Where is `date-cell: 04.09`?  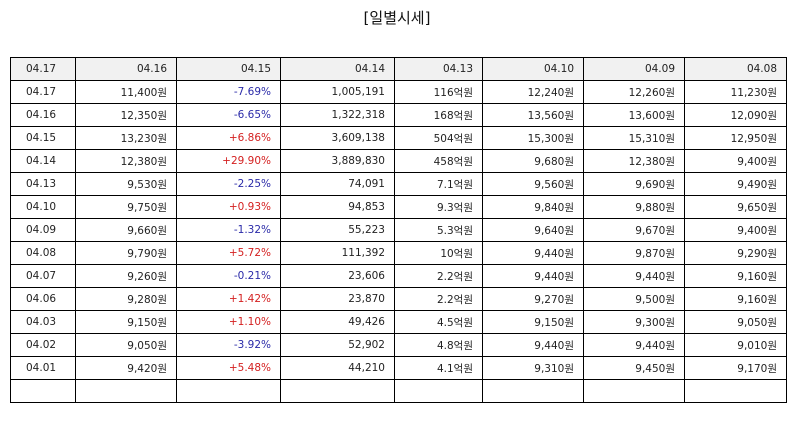
date-cell: 04.09 is located at coordinates (43, 230).